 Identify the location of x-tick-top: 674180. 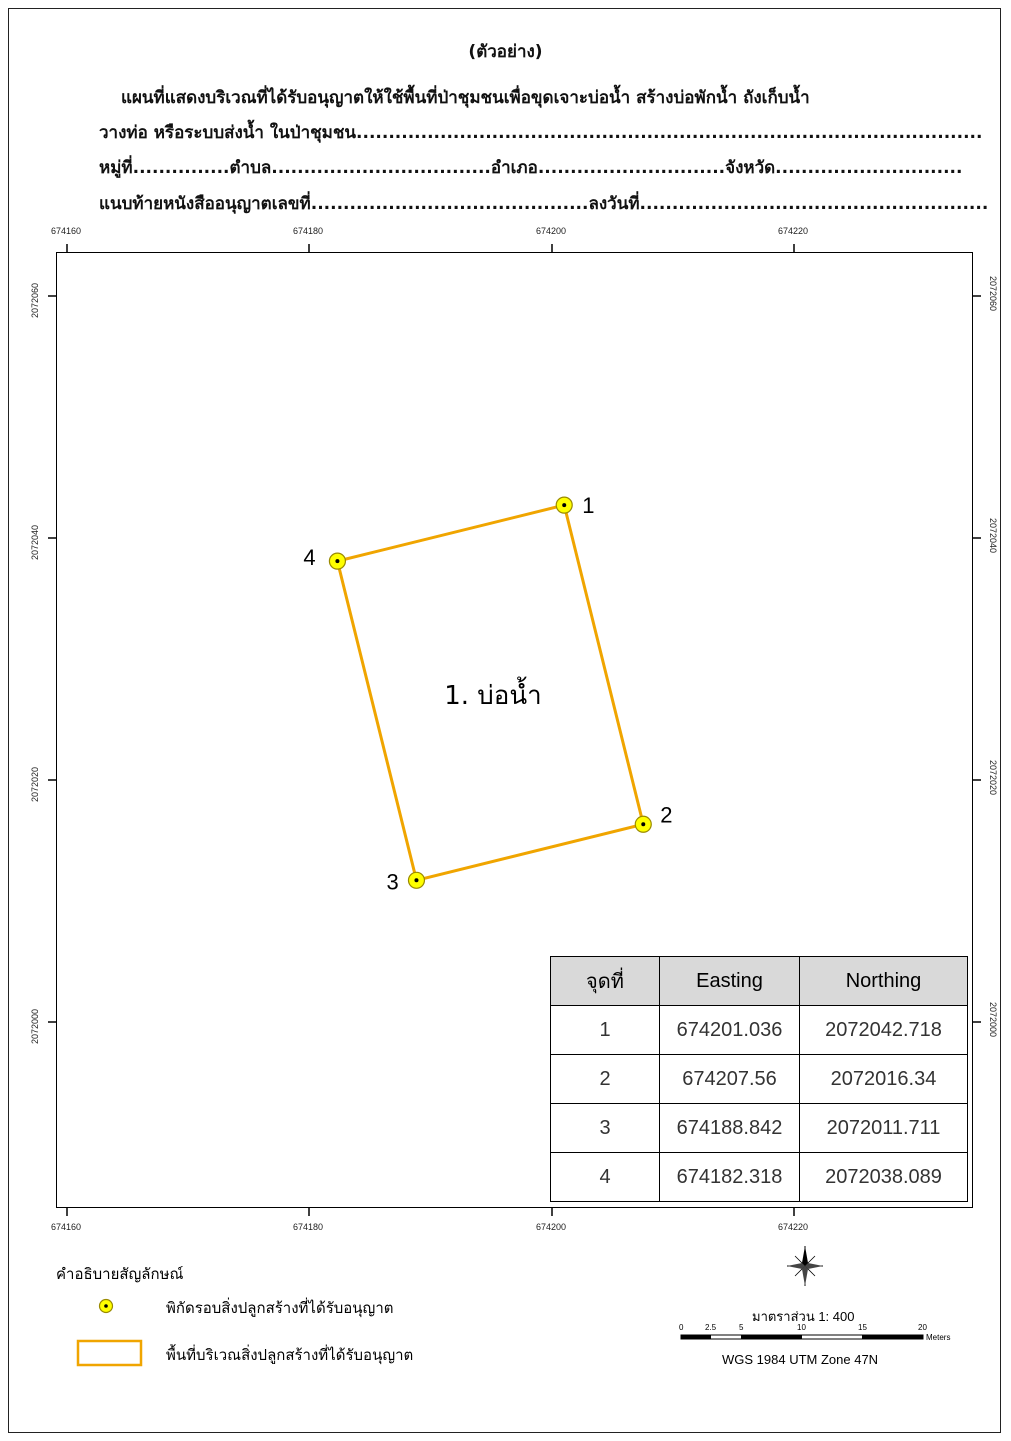
(308, 231).